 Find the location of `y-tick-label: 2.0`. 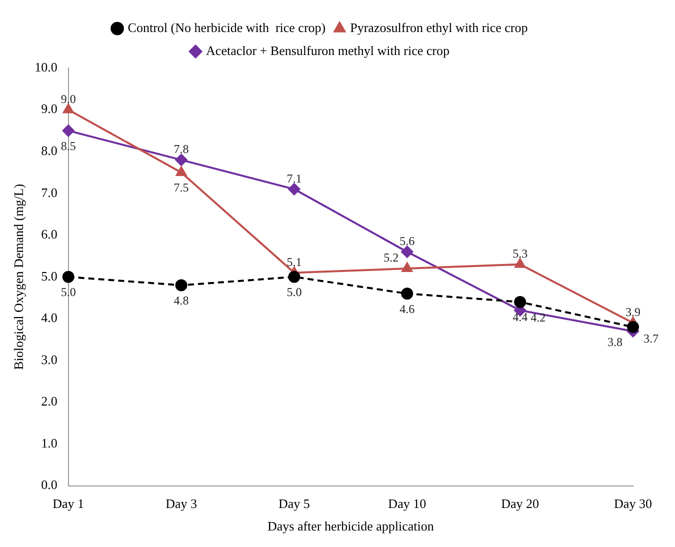

y-tick-label: 2.0 is located at coordinates (49, 401).